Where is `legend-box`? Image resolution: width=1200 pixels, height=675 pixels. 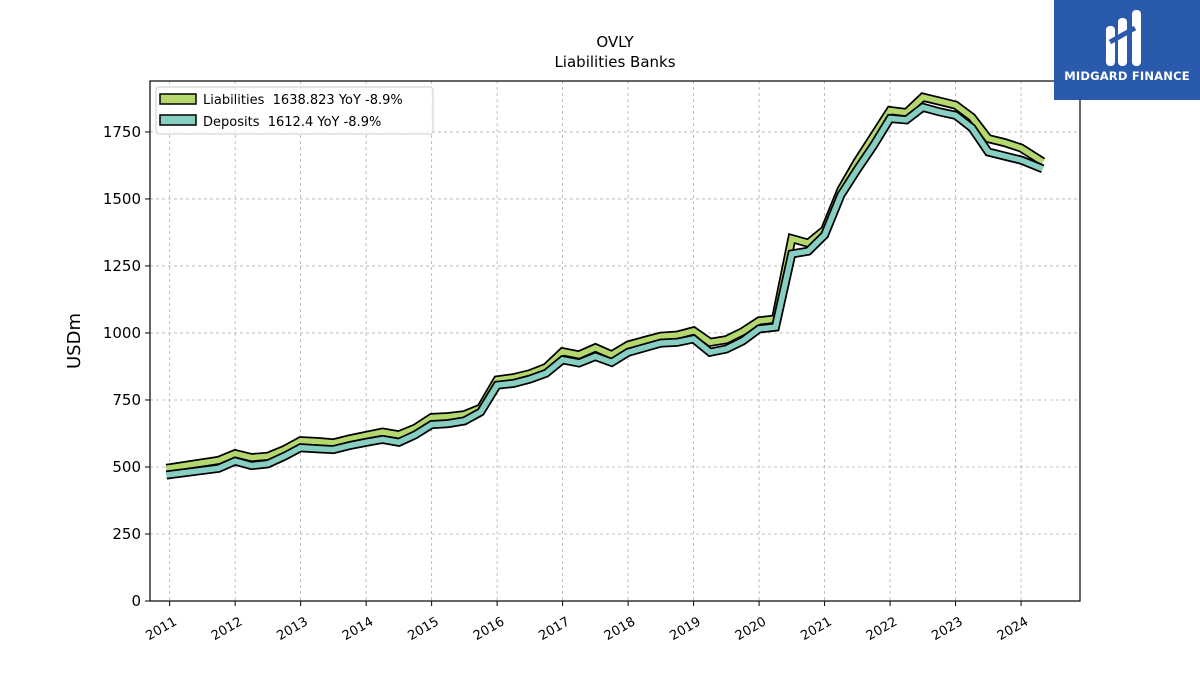 legend-box is located at coordinates (294, 110).